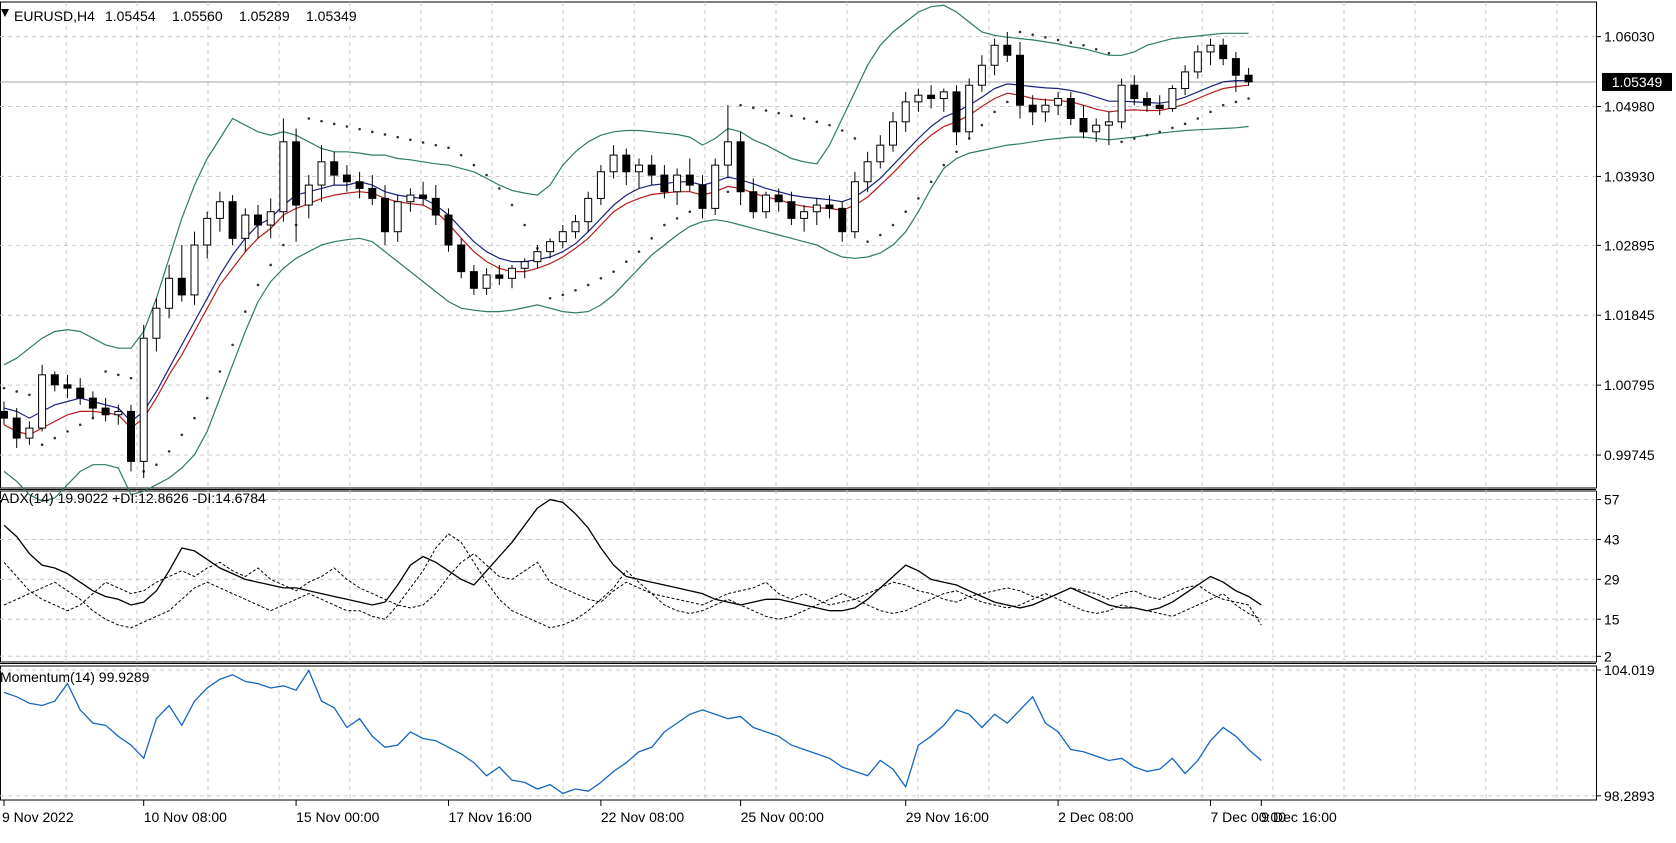 This screenshot has width=1676, height=843. I want to click on ohlc-close: 1.05349, so click(331, 16).